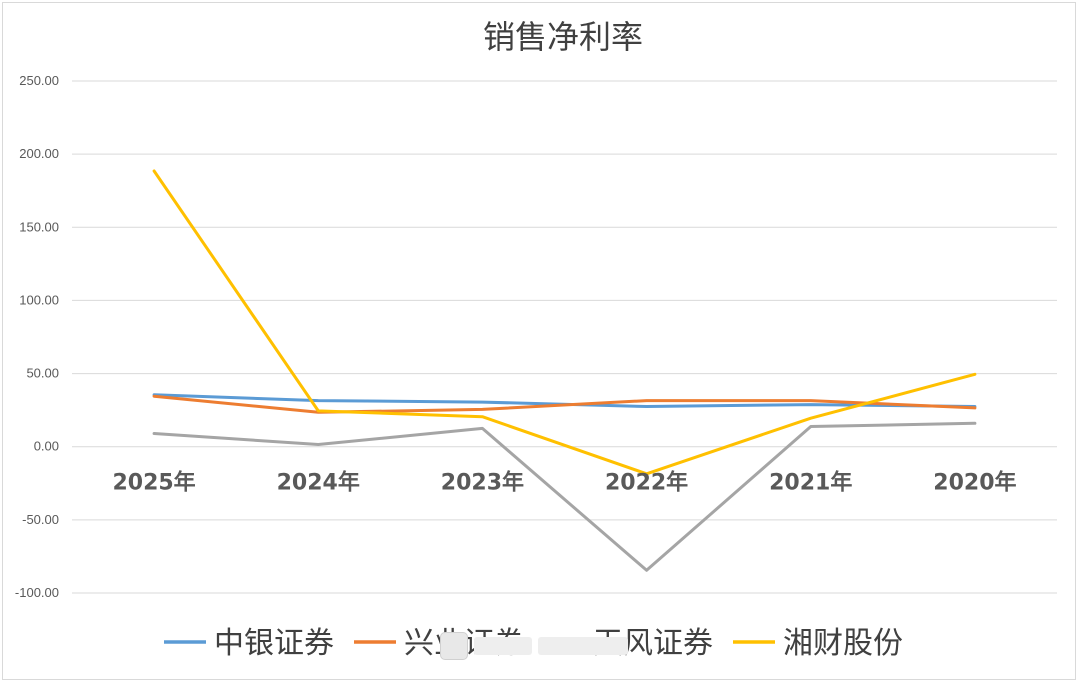 This screenshot has height=684, width=1080. I want to click on x-tick-label: 2020年, so click(974, 483).